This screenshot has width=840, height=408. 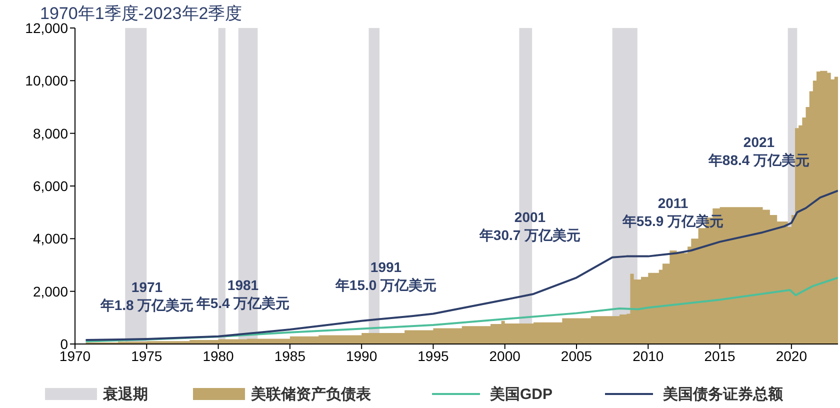 What do you see at coordinates (50, 238) in the screenshot?
I see `y-tick-label: 4,000` at bounding box center [50, 238].